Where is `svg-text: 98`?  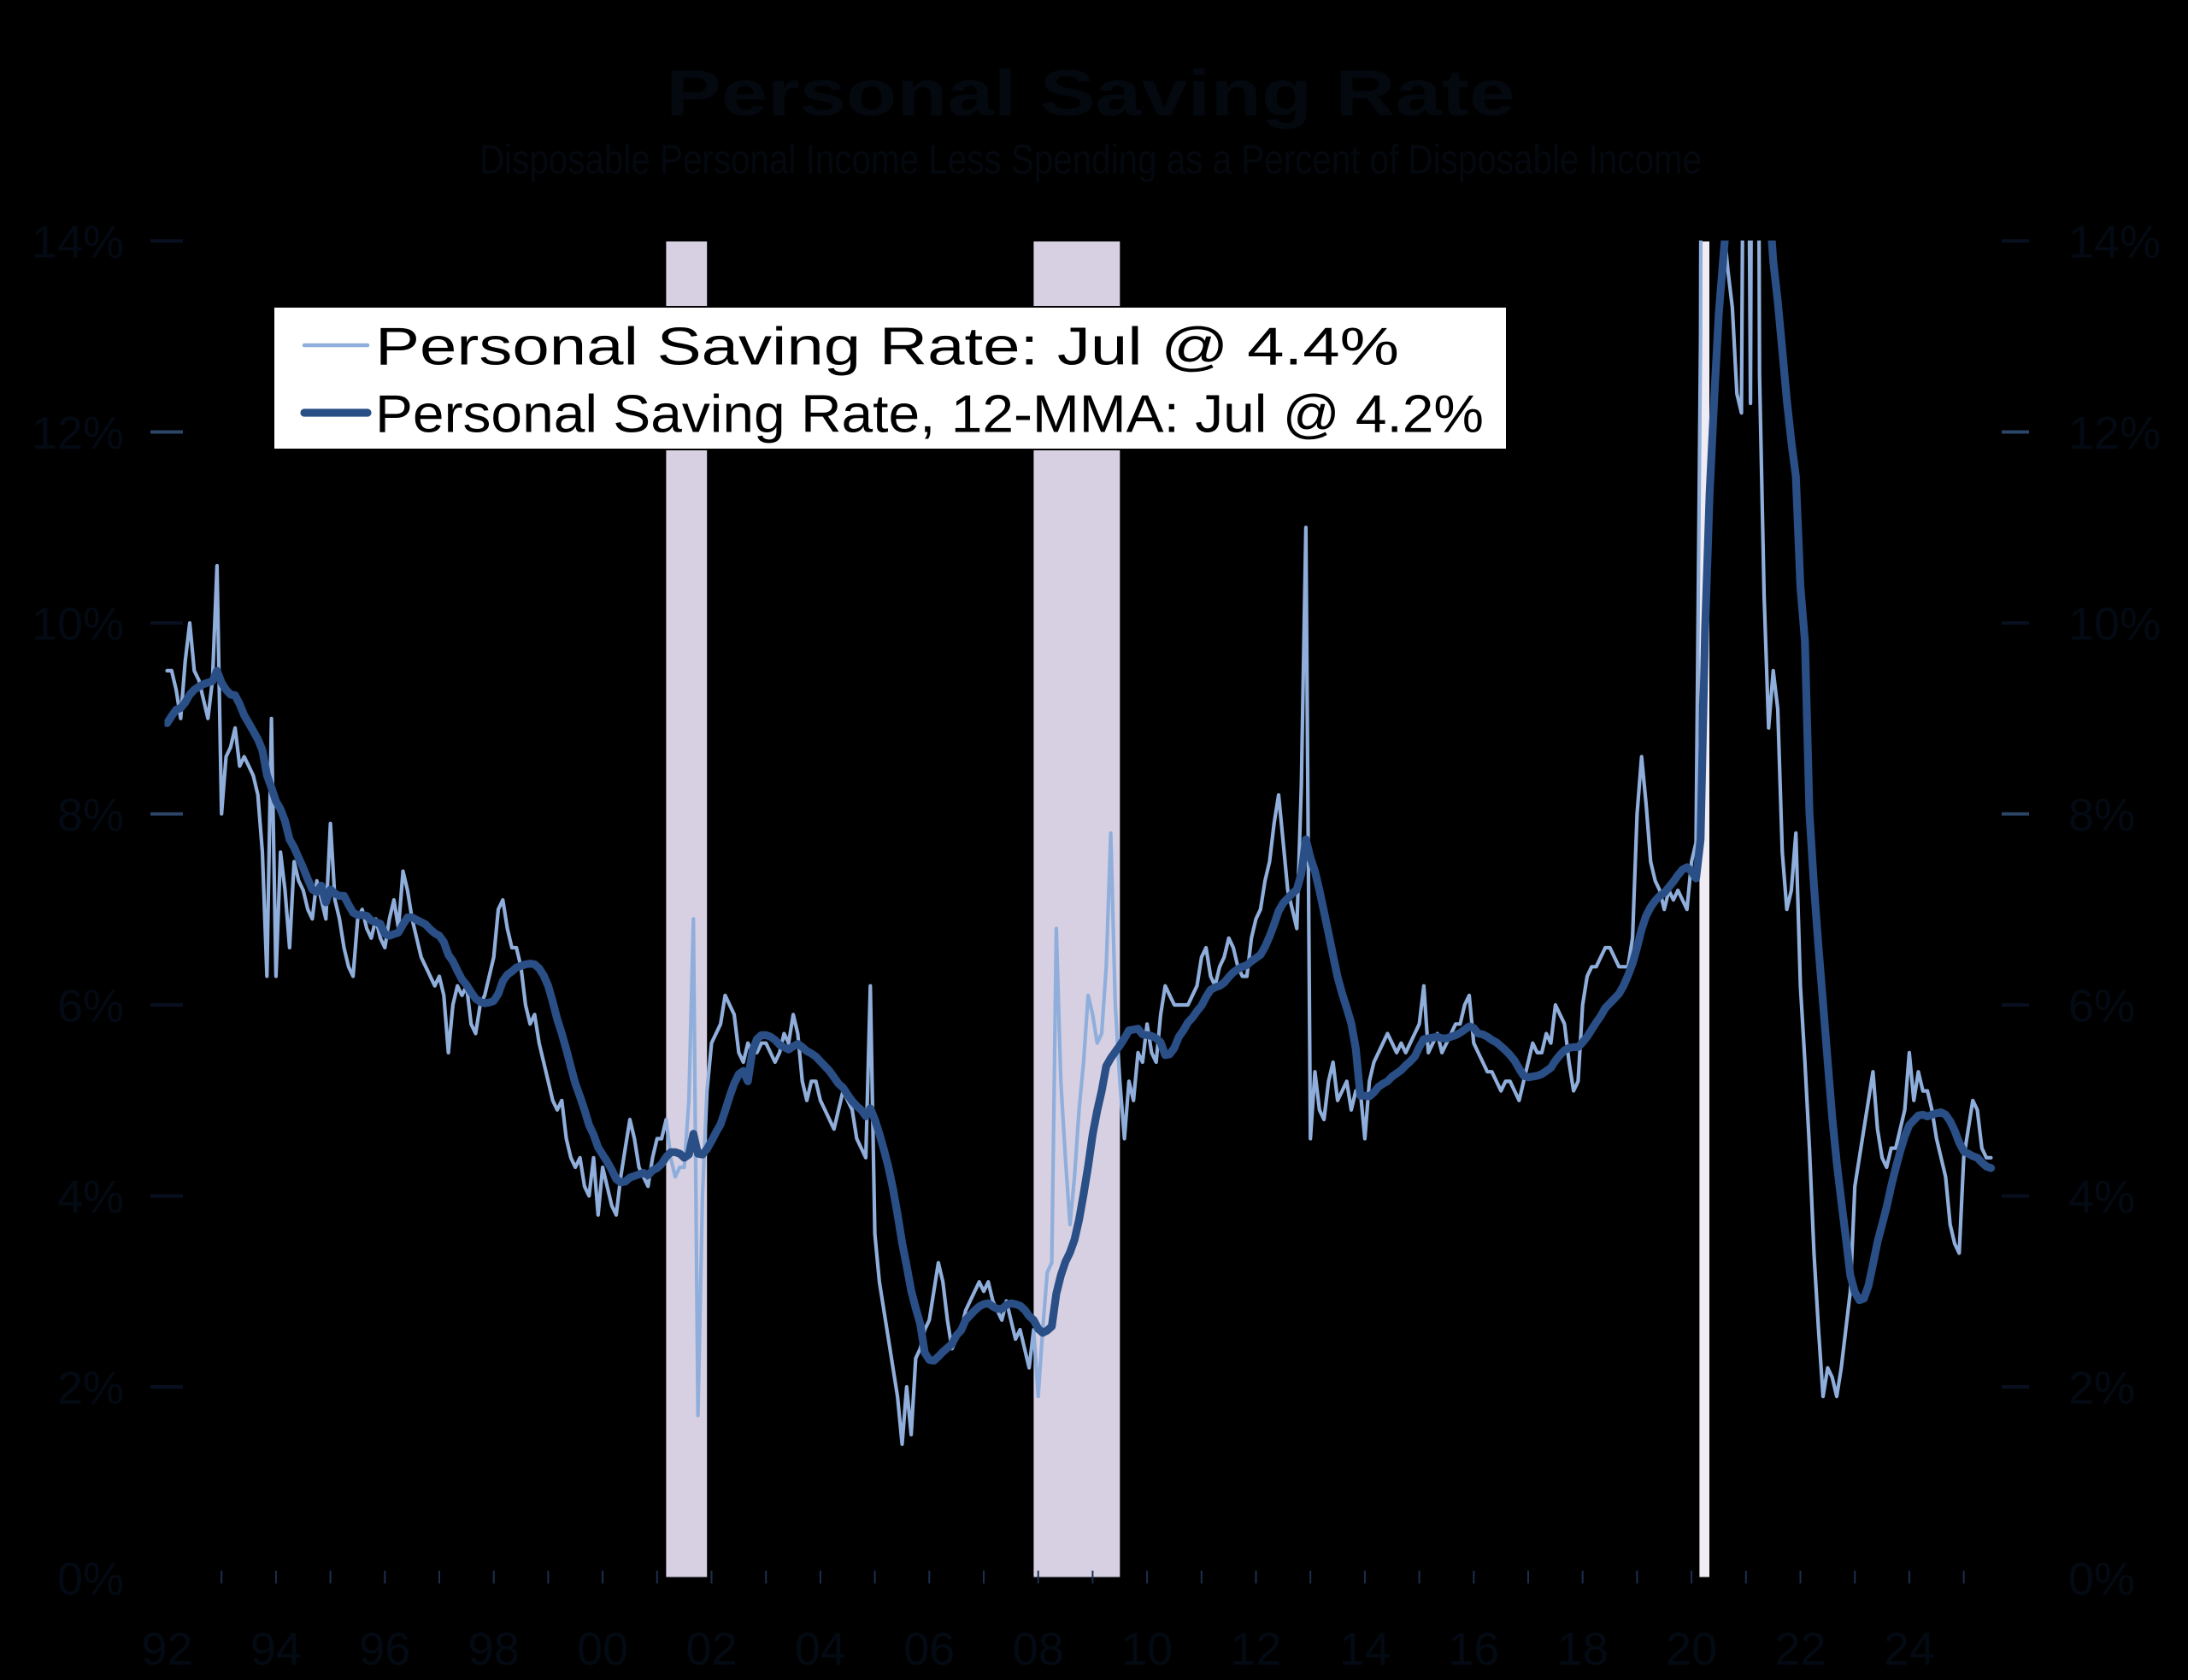 svg-text: 98 is located at coordinates (494, 1649).